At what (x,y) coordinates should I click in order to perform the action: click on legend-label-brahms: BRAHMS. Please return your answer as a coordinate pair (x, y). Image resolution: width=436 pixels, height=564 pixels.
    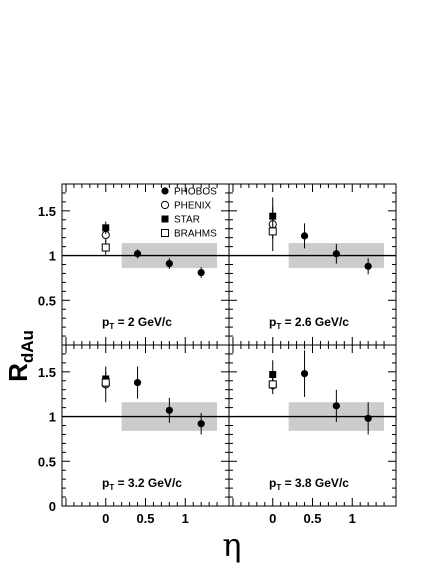
    Looking at the image, I should click on (195, 234).